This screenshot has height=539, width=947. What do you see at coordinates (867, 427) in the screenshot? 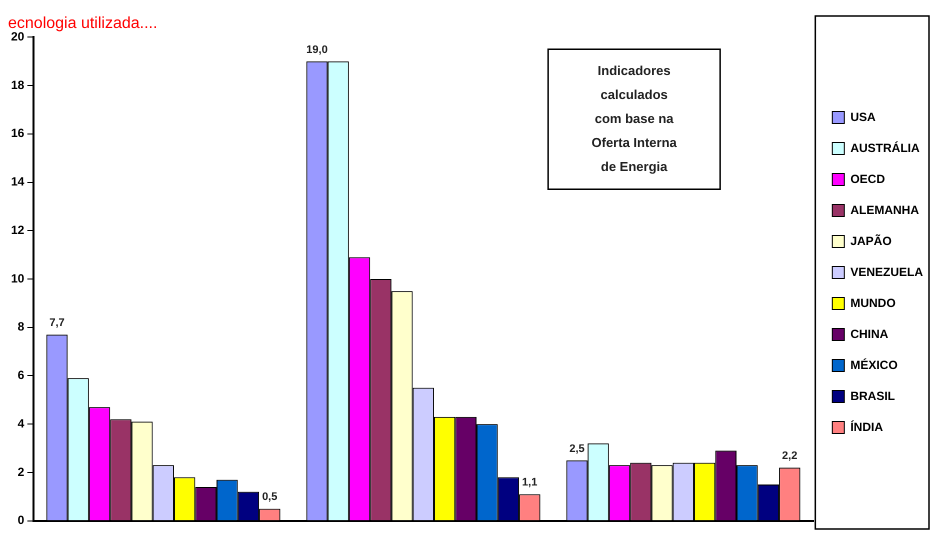
I see `legend-label: ÍNDIA` at bounding box center [867, 427].